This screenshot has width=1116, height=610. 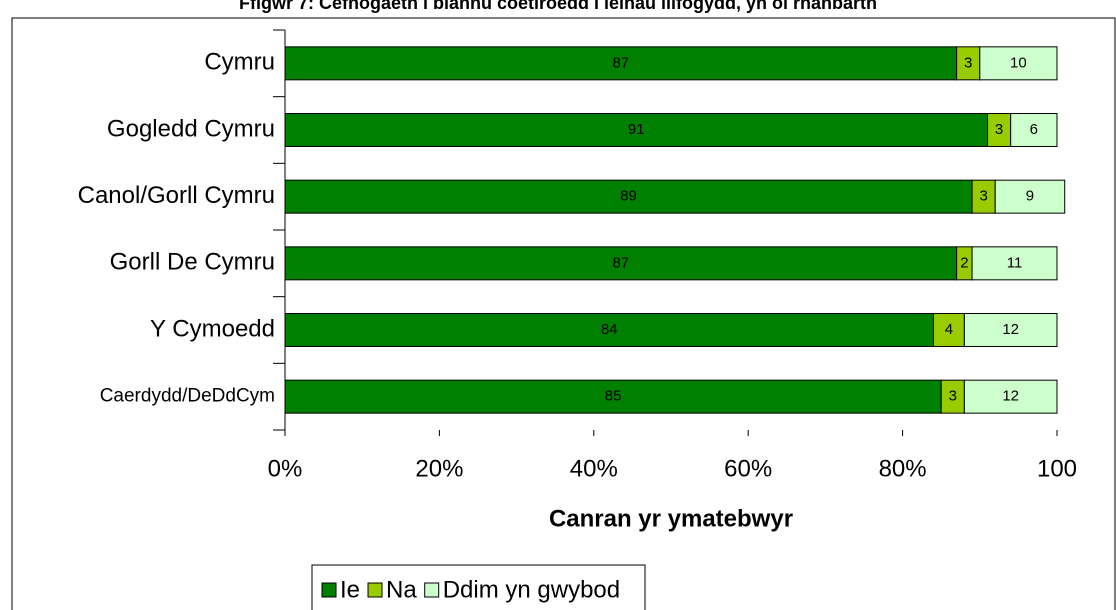 I want to click on data-label: 4, so click(x=949, y=329).